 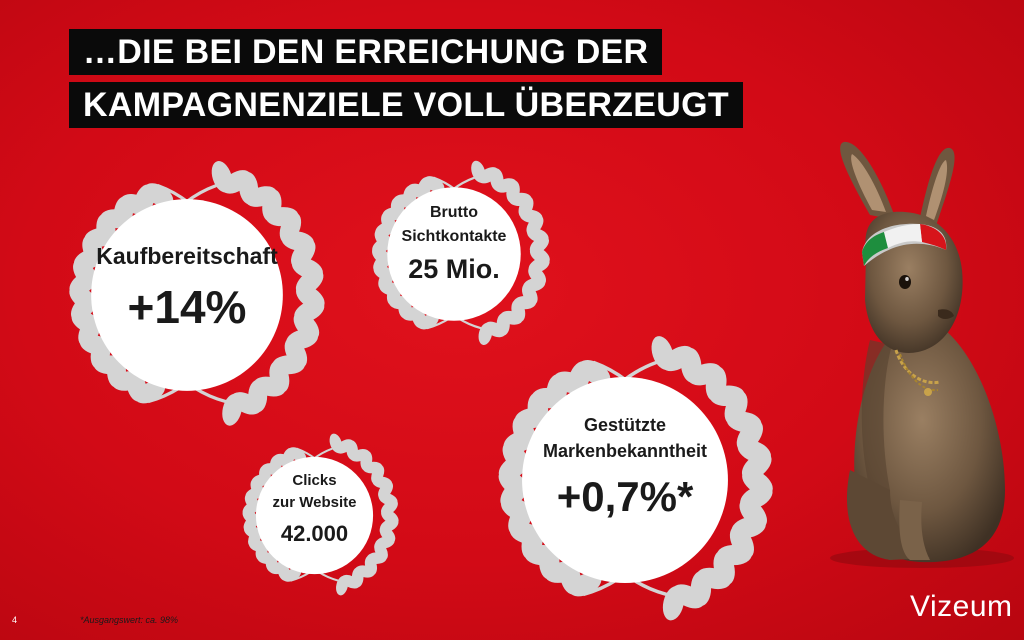 I want to click on page-title-line-1: …DIE BEI DEN ERREICHUNG DER, so click(x=366, y=52).